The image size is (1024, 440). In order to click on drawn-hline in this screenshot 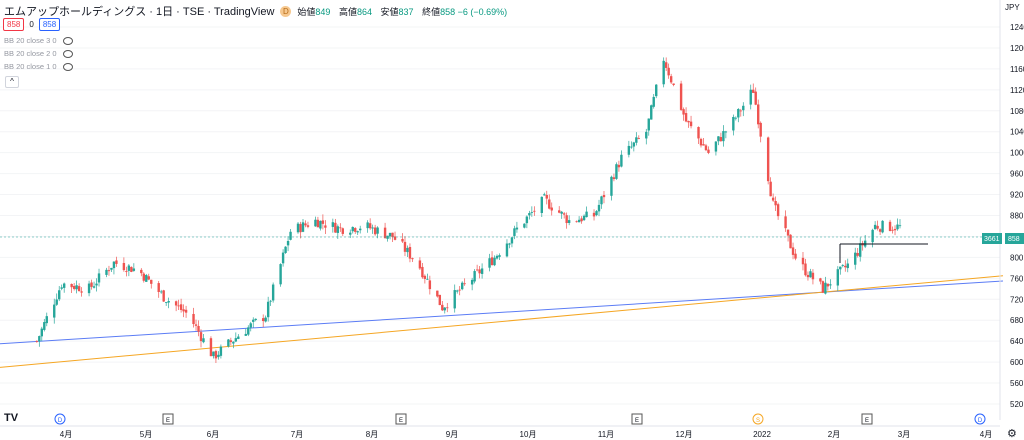, I will do `click(883, 253)`.